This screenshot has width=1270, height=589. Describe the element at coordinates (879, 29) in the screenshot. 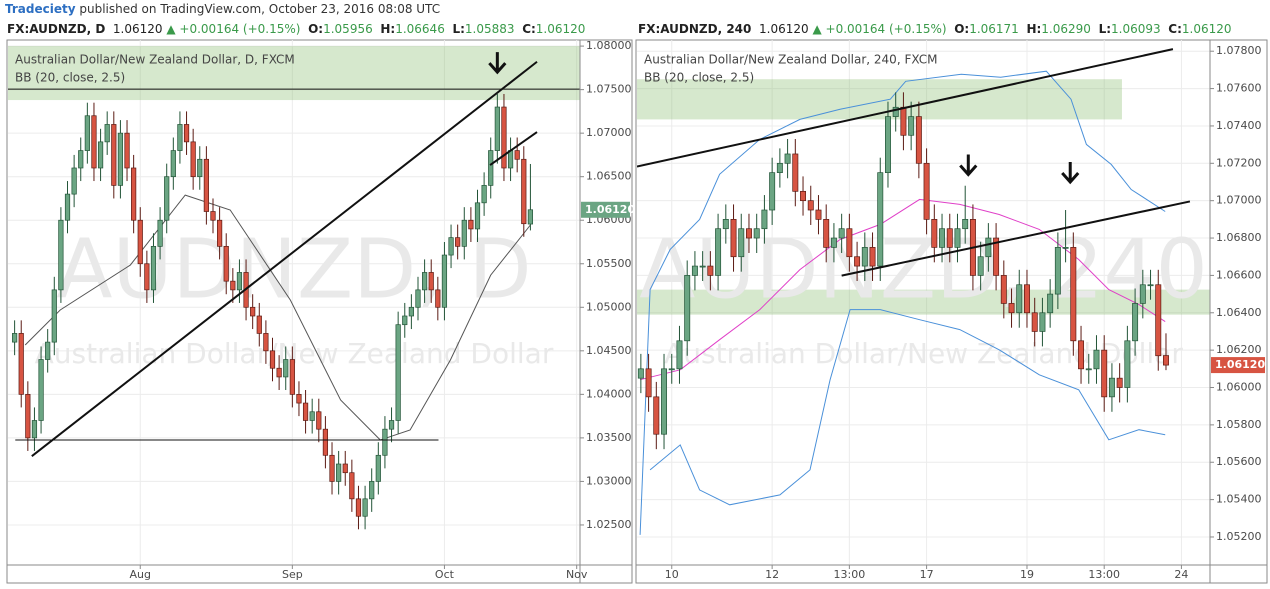

I see `change: ▲ +0.00164 (+0.15%)` at that location.